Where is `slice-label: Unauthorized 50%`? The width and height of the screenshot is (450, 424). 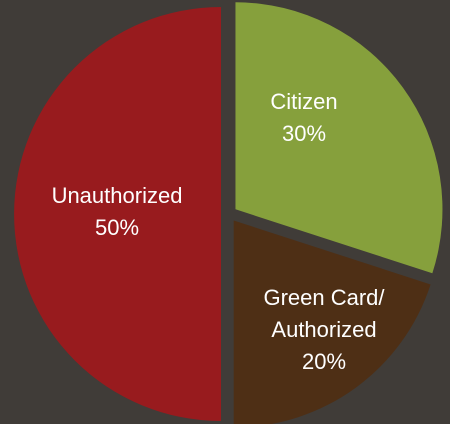
slice-label: Unauthorized 50% is located at coordinates (117, 212).